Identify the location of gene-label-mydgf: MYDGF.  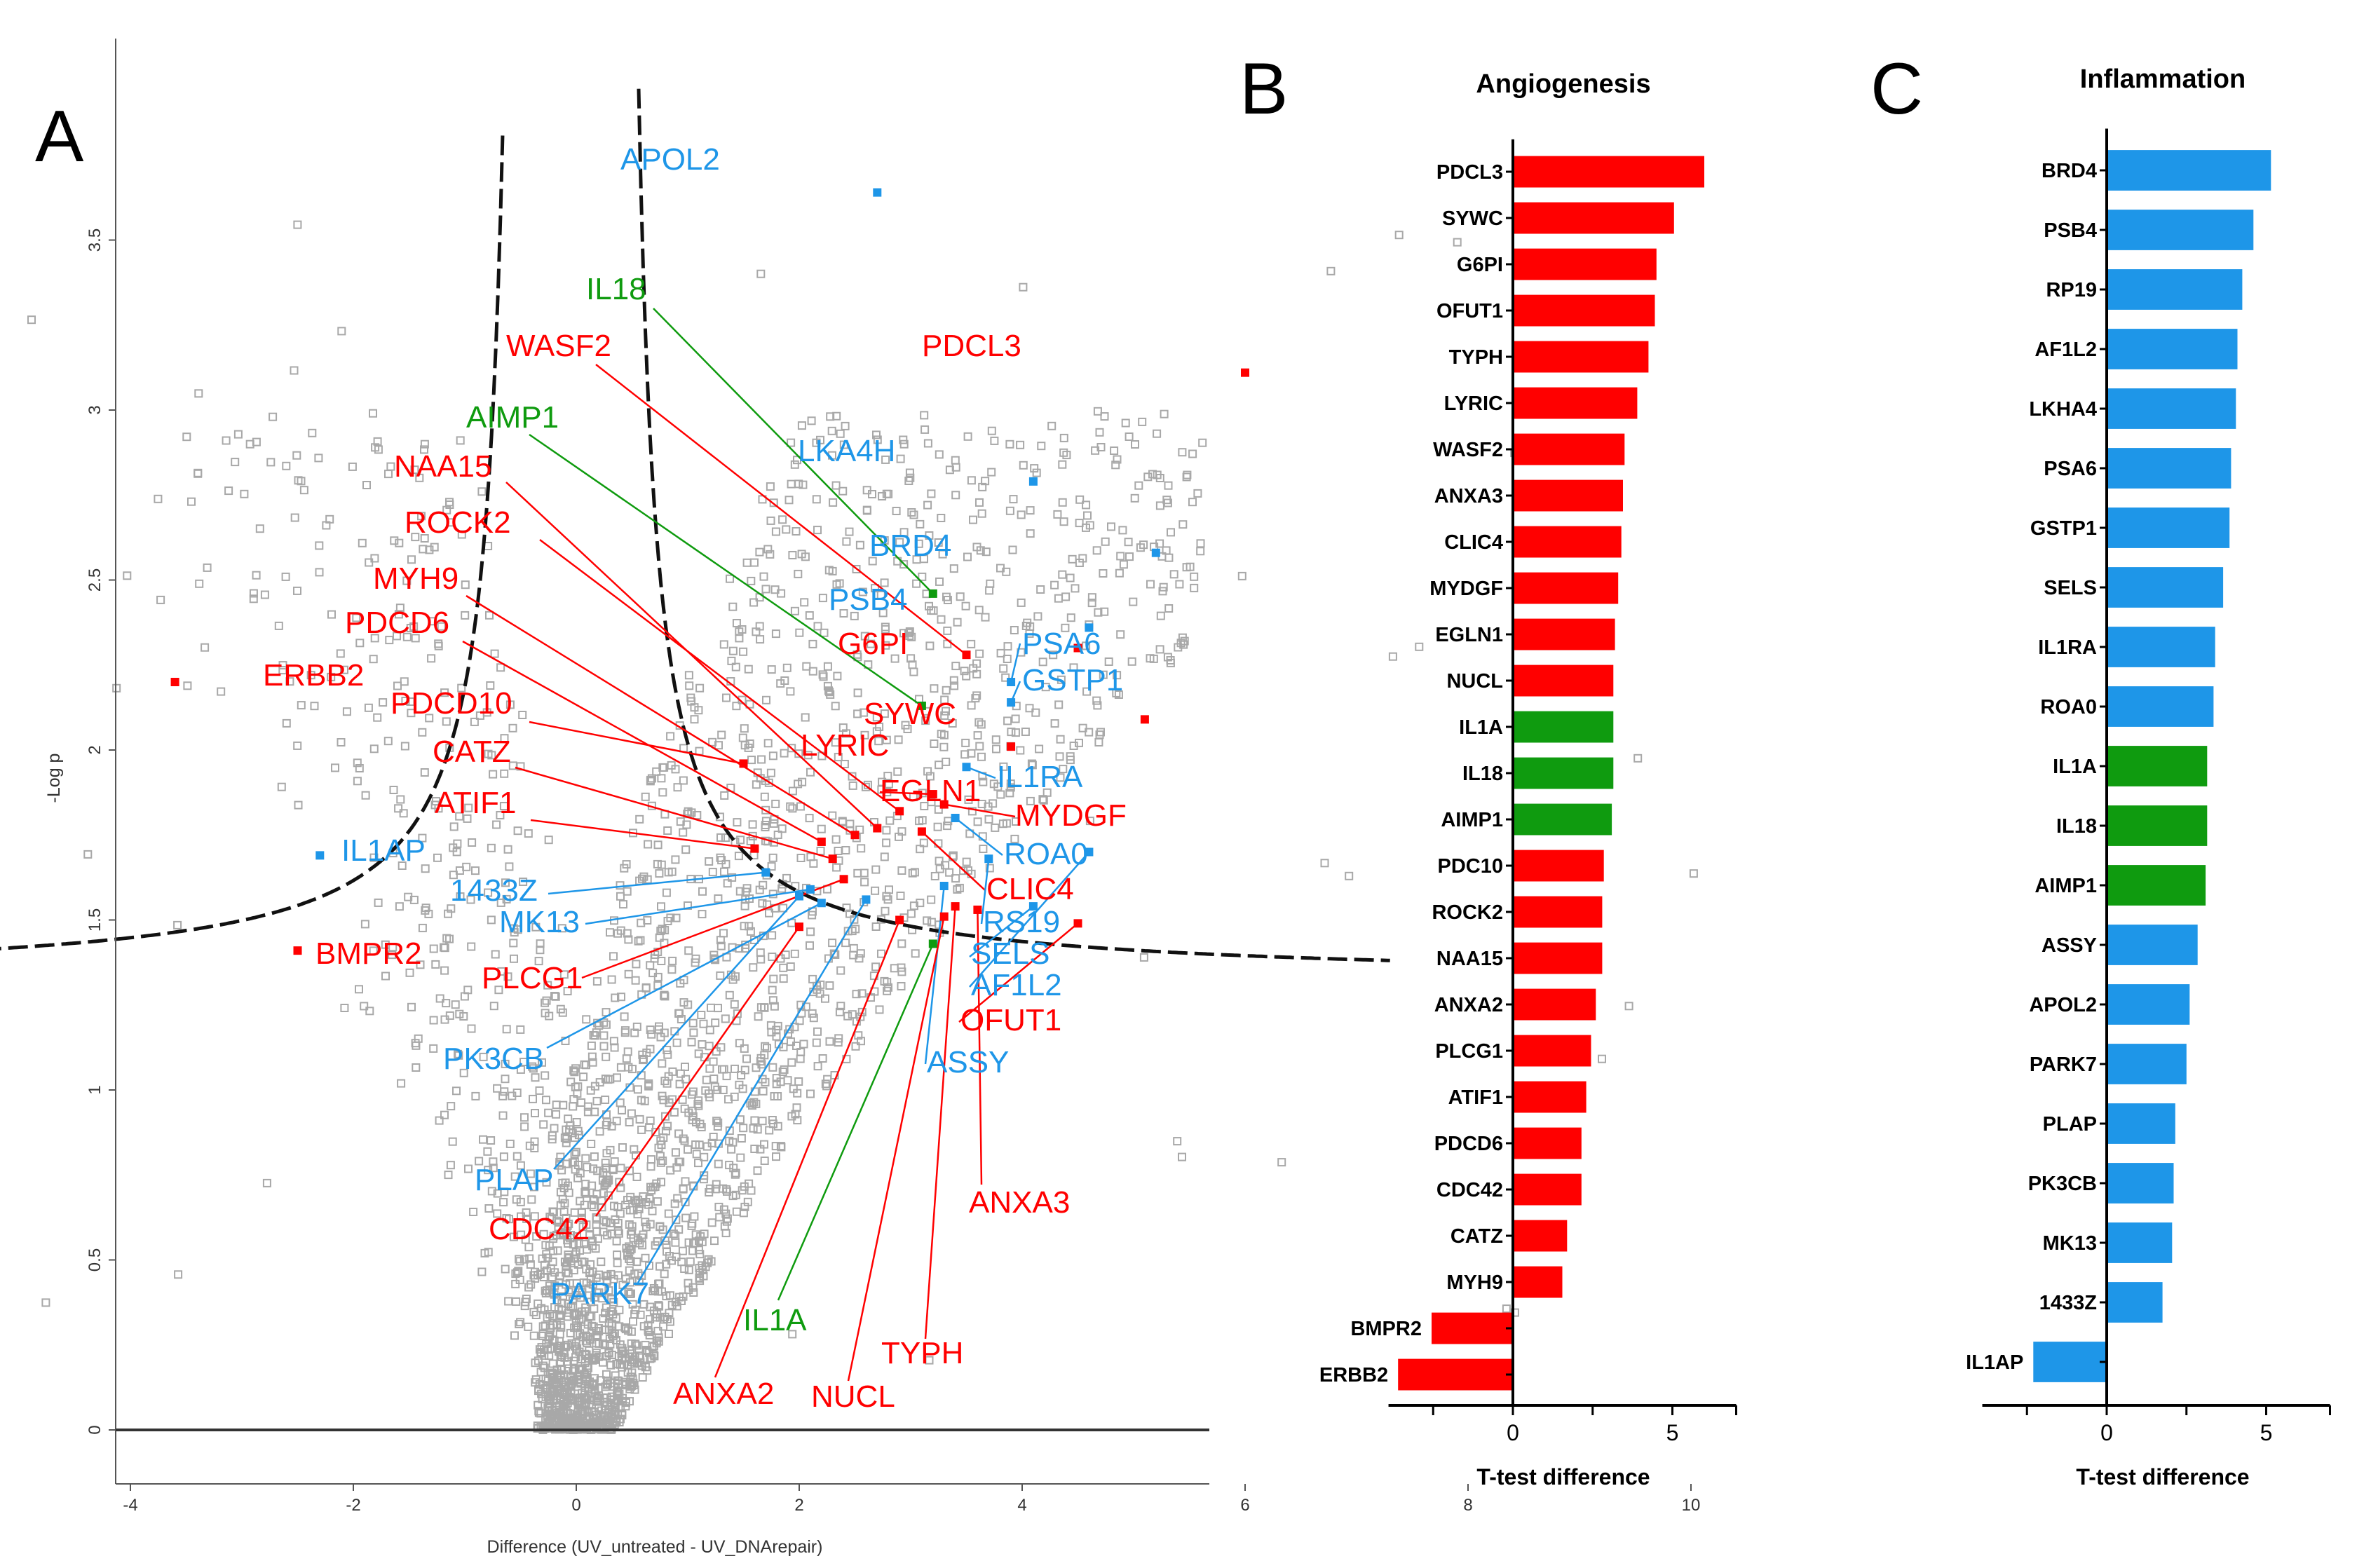
(1071, 815).